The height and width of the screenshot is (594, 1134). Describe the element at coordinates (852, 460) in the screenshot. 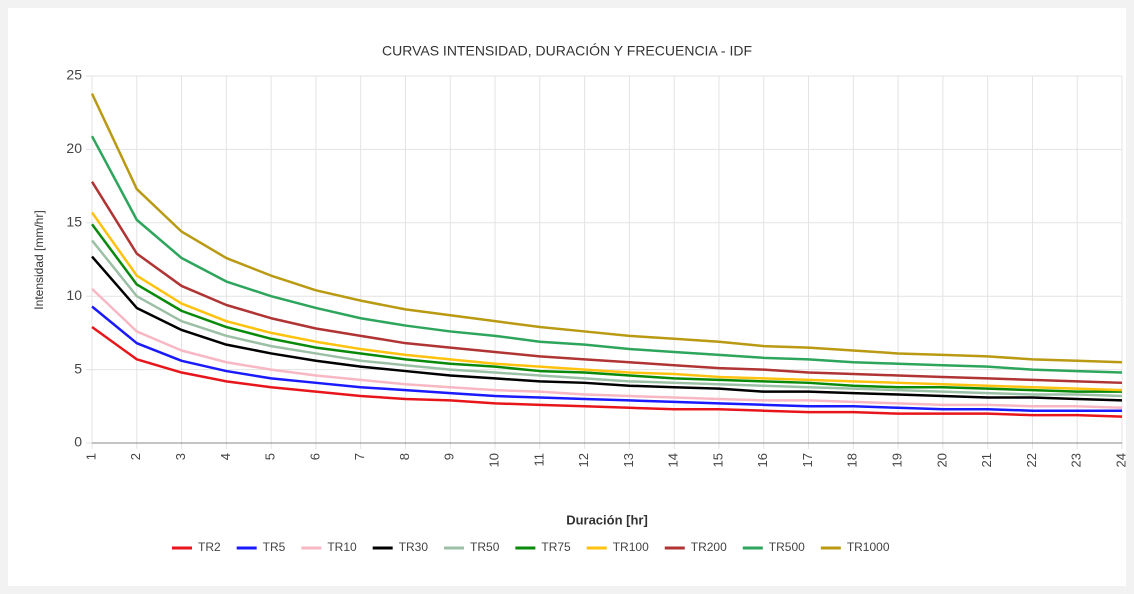

I see `x-tick-label: 18` at that location.